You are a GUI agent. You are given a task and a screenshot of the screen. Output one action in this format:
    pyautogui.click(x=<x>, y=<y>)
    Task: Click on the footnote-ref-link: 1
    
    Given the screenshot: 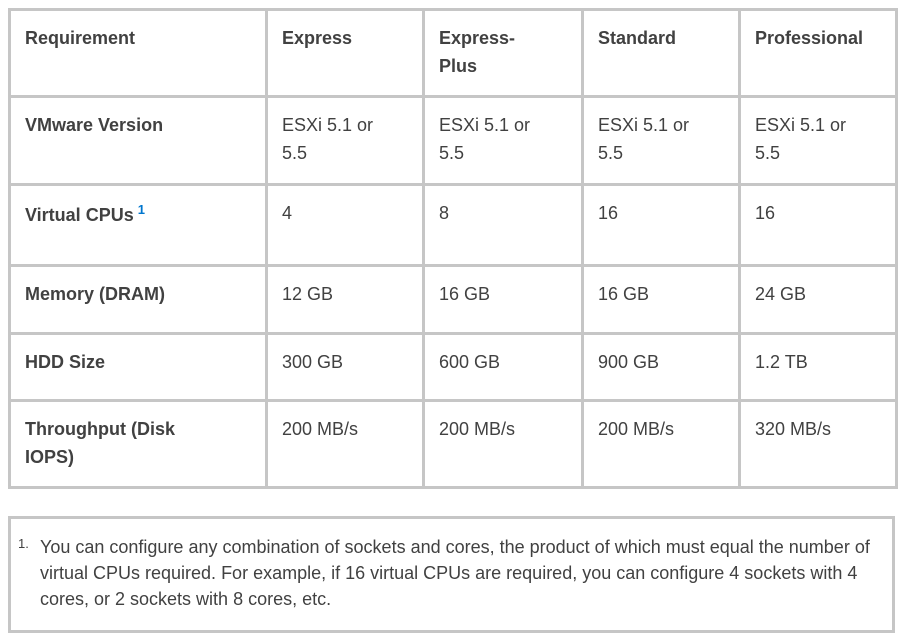 What is the action you would take?
    pyautogui.click(x=141, y=209)
    